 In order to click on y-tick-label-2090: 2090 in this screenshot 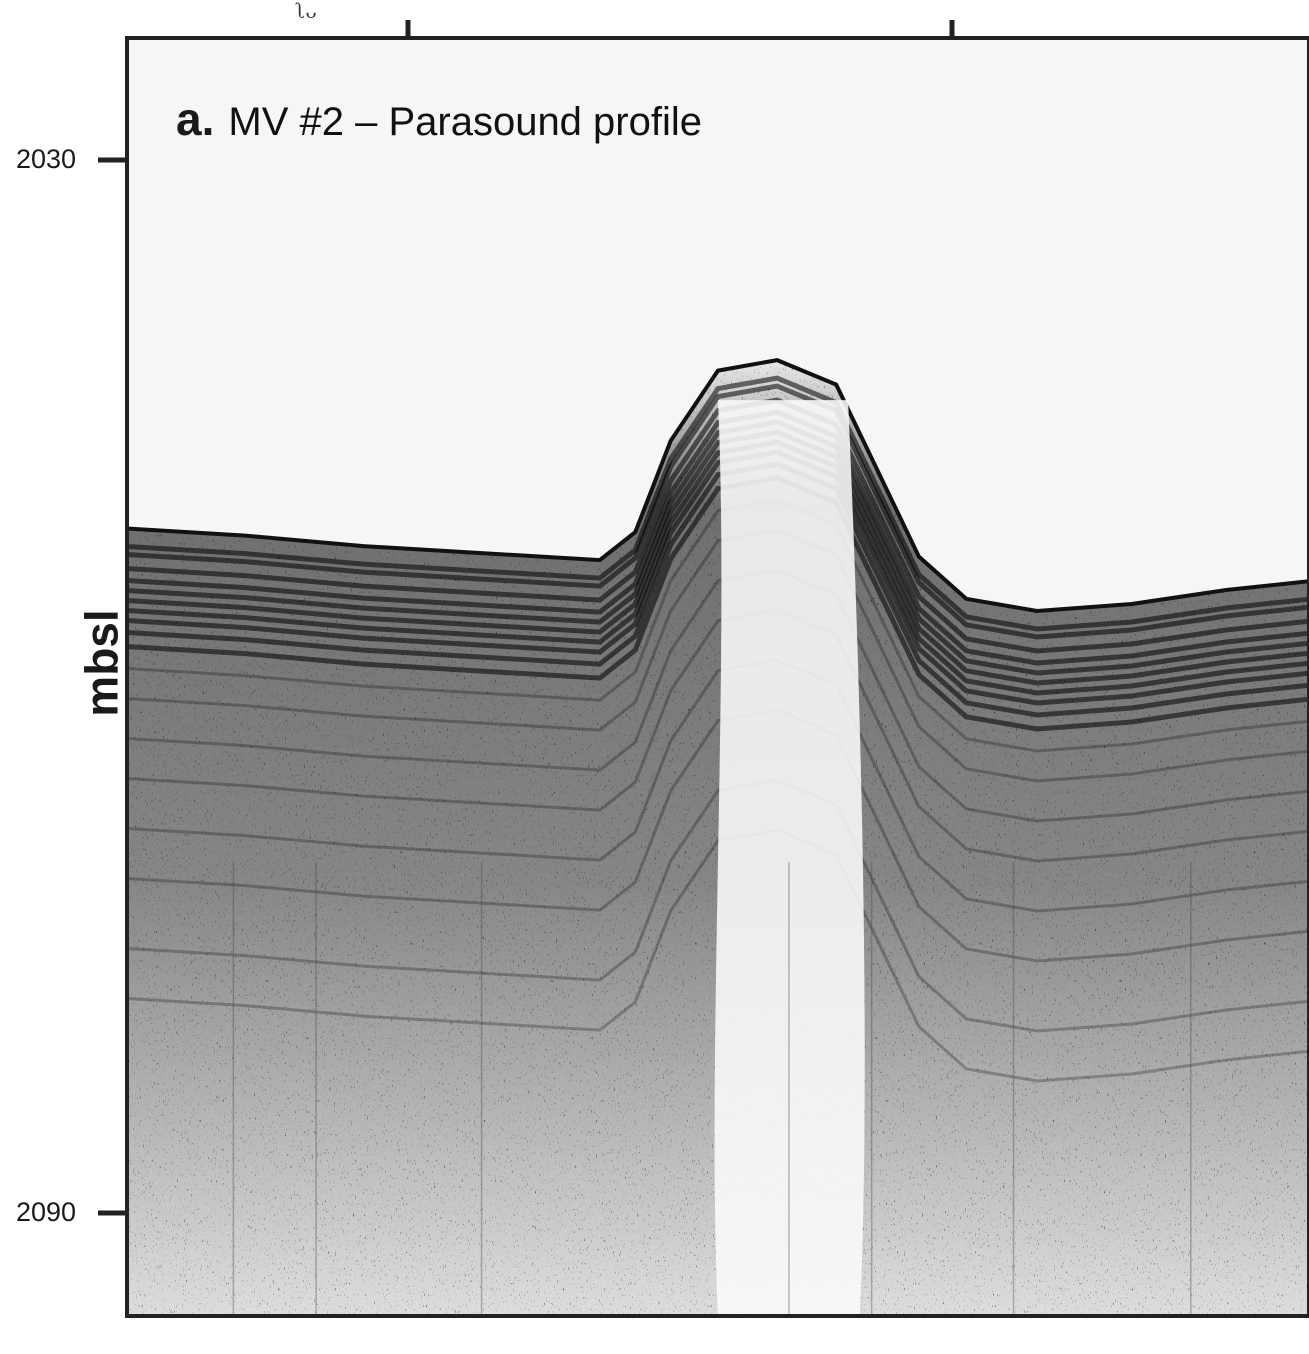, I will do `click(46, 1212)`.